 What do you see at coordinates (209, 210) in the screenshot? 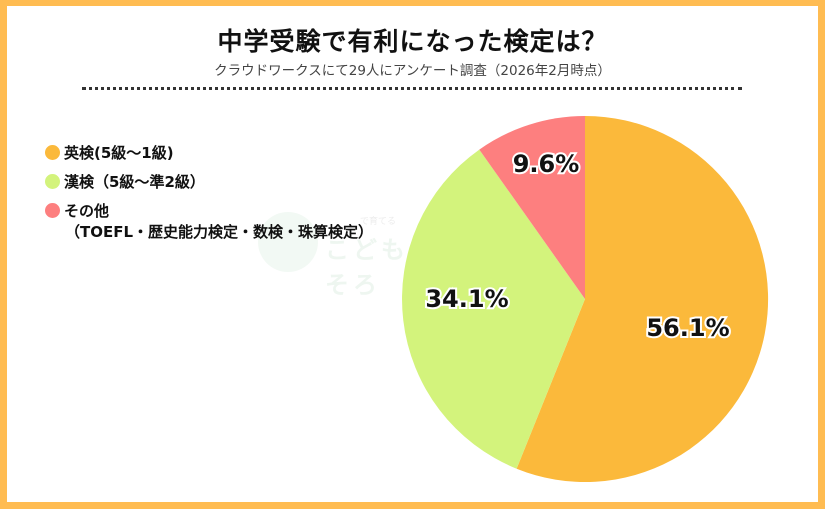
I see `legend-item-other: その他` at bounding box center [209, 210].